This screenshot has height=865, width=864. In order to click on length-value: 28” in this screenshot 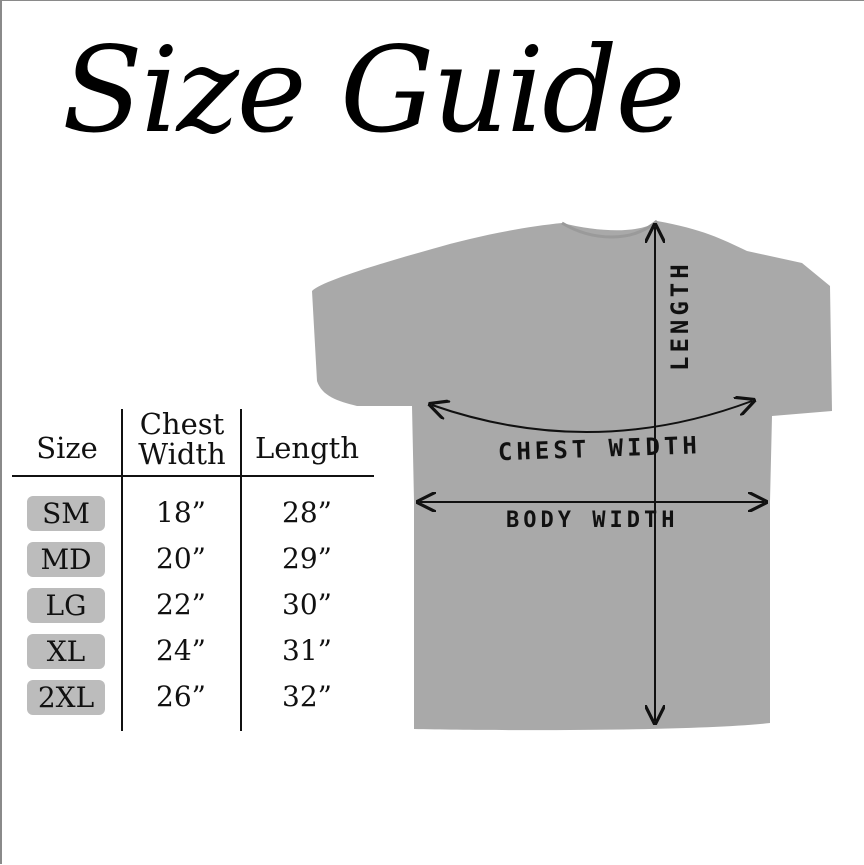, I will do `click(307, 512)`.